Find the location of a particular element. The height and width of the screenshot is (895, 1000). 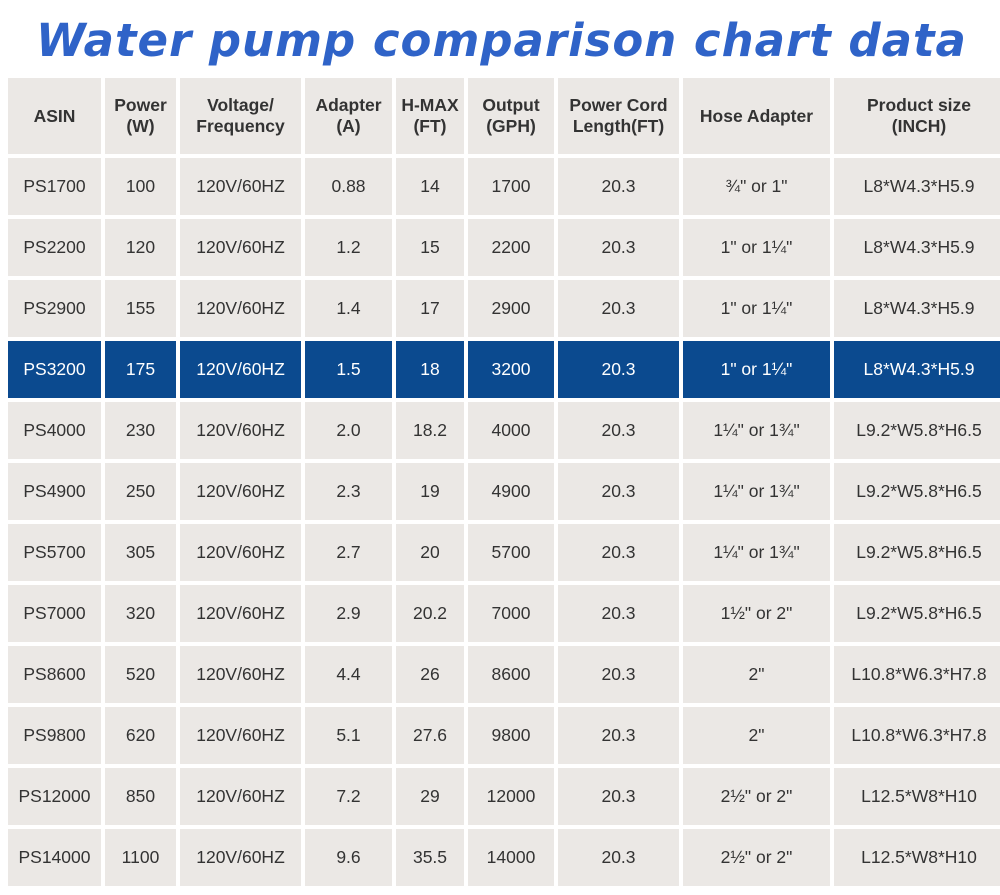

table-cell: 520 is located at coordinates (140, 674).